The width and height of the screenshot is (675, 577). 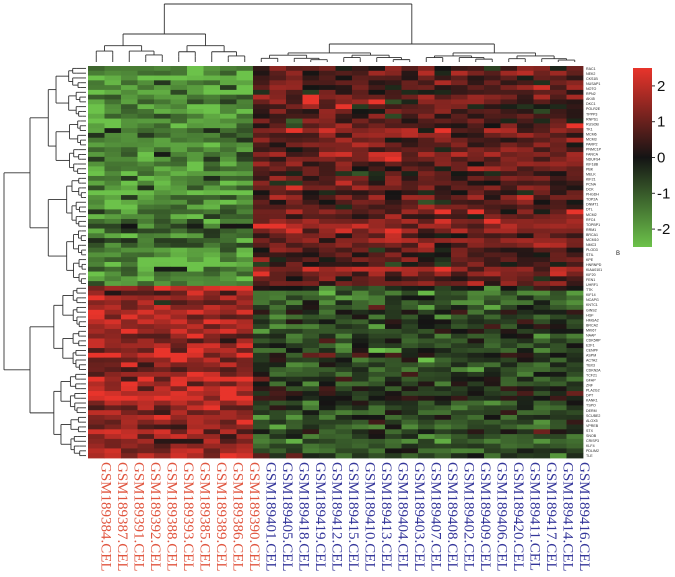 What do you see at coordinates (593, 391) in the screenshot?
I see `row-label: PLA2G2` at bounding box center [593, 391].